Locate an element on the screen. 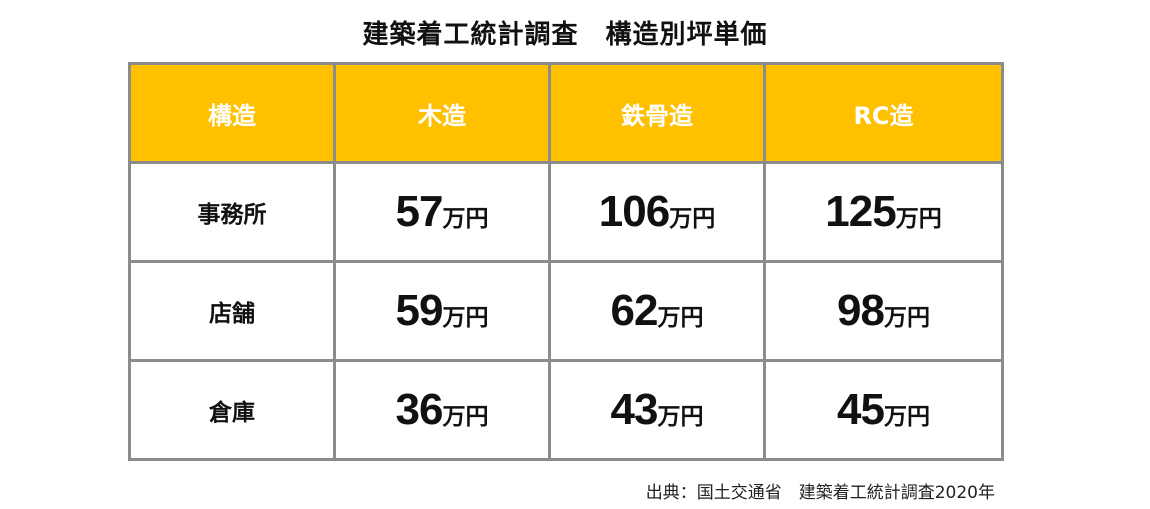 The height and width of the screenshot is (509, 1150). source-note: 出典：国土交通省 建築着工統計調査2020年 is located at coordinates (820, 493).